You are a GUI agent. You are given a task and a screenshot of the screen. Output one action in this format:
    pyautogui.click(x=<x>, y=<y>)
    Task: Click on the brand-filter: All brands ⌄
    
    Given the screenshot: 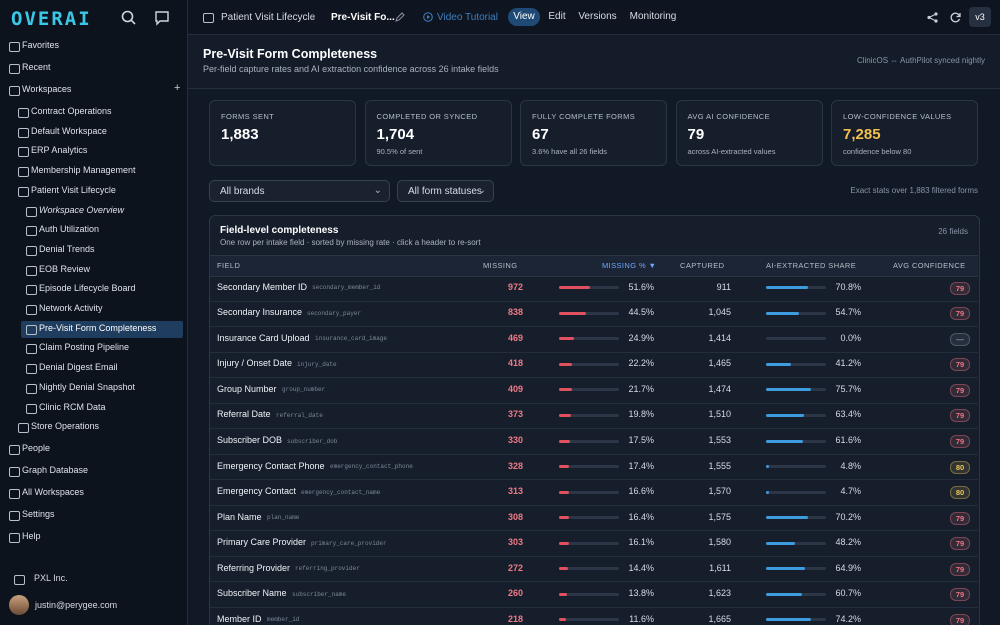 What is the action you would take?
    pyautogui.click(x=299, y=191)
    